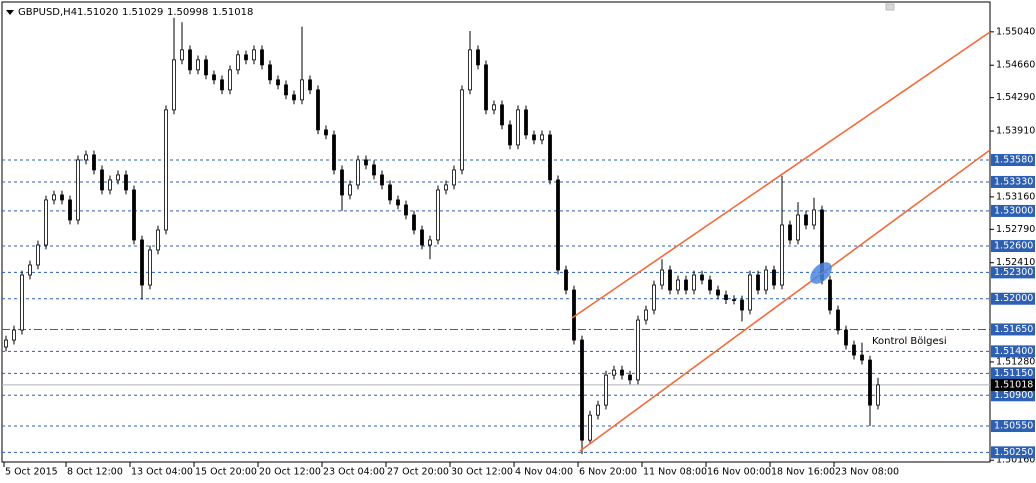 The width and height of the screenshot is (1036, 483). What do you see at coordinates (909, 341) in the screenshot?
I see `annotation: Kontrol Bölgesi` at bounding box center [909, 341].